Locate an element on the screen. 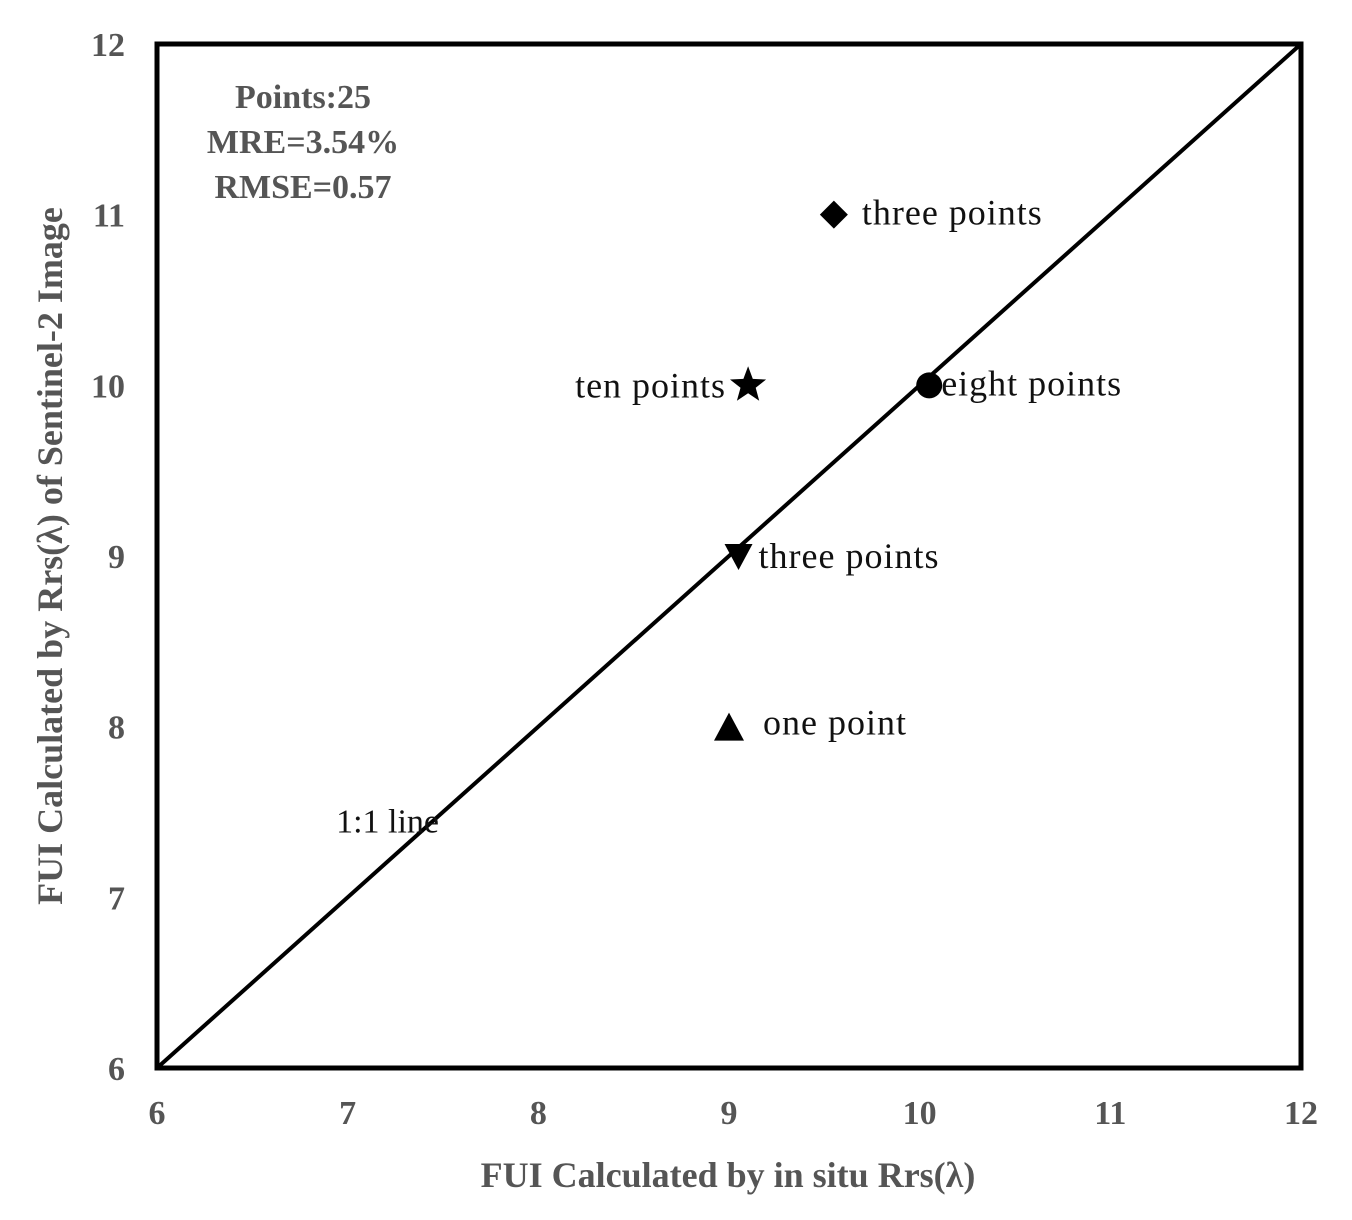  point-label: eight points is located at coordinates (1031, 383).